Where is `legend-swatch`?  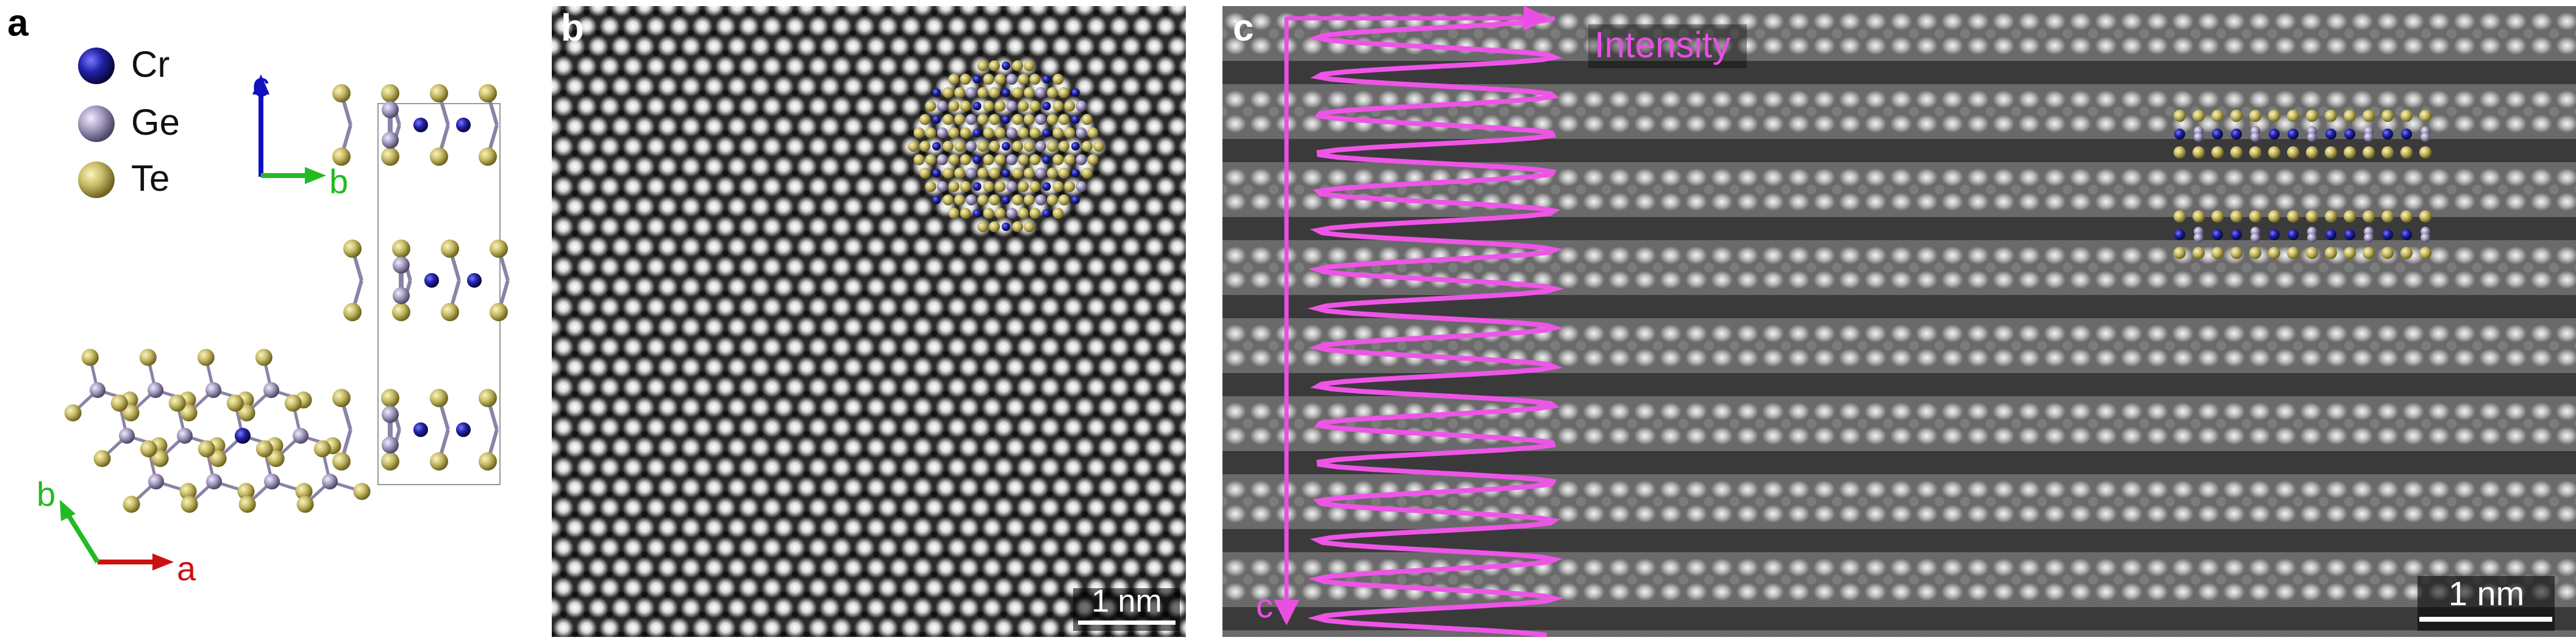 legend-swatch is located at coordinates (97, 66).